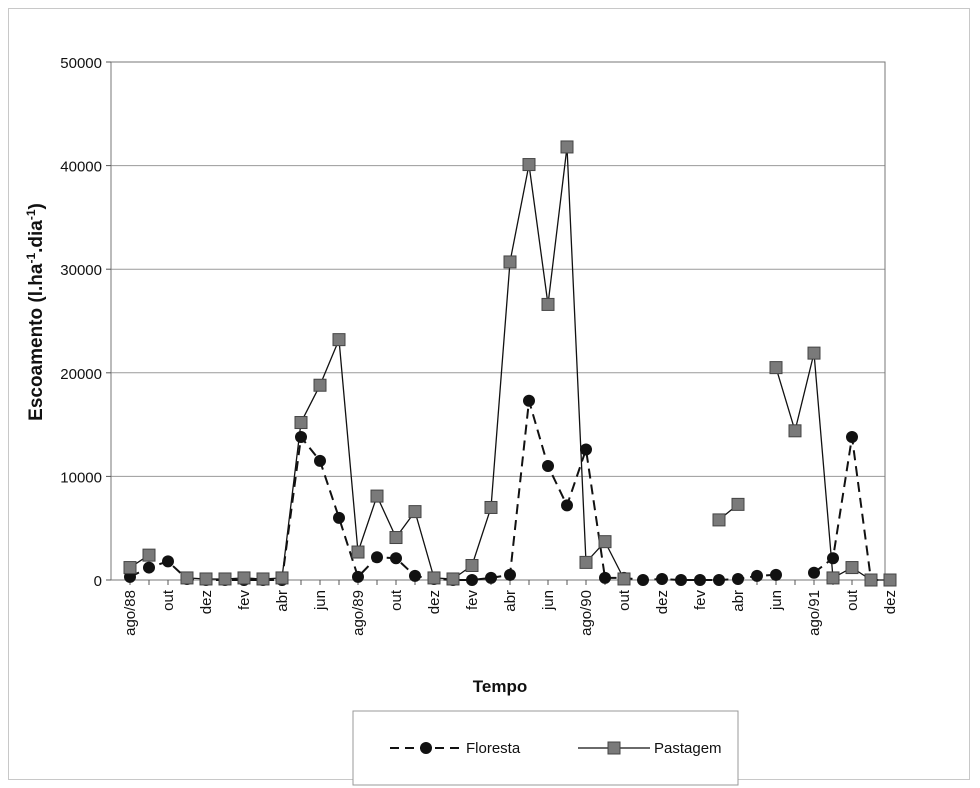 The image size is (980, 788). Describe the element at coordinates (426, 748) in the screenshot. I see `legend-floresta-marker` at that location.